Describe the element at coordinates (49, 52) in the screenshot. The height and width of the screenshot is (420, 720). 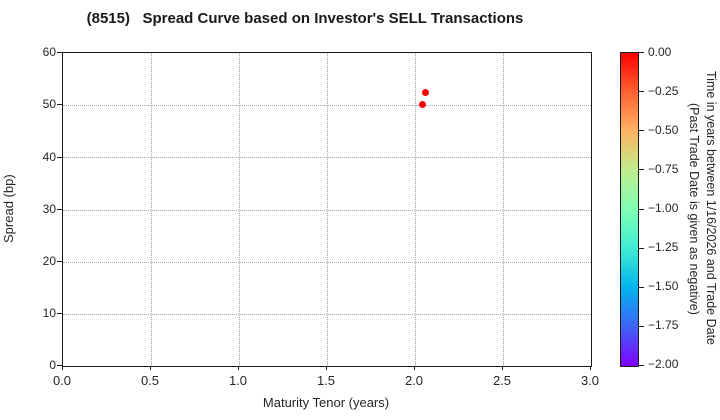
I see `y-tick-label: 60` at that location.